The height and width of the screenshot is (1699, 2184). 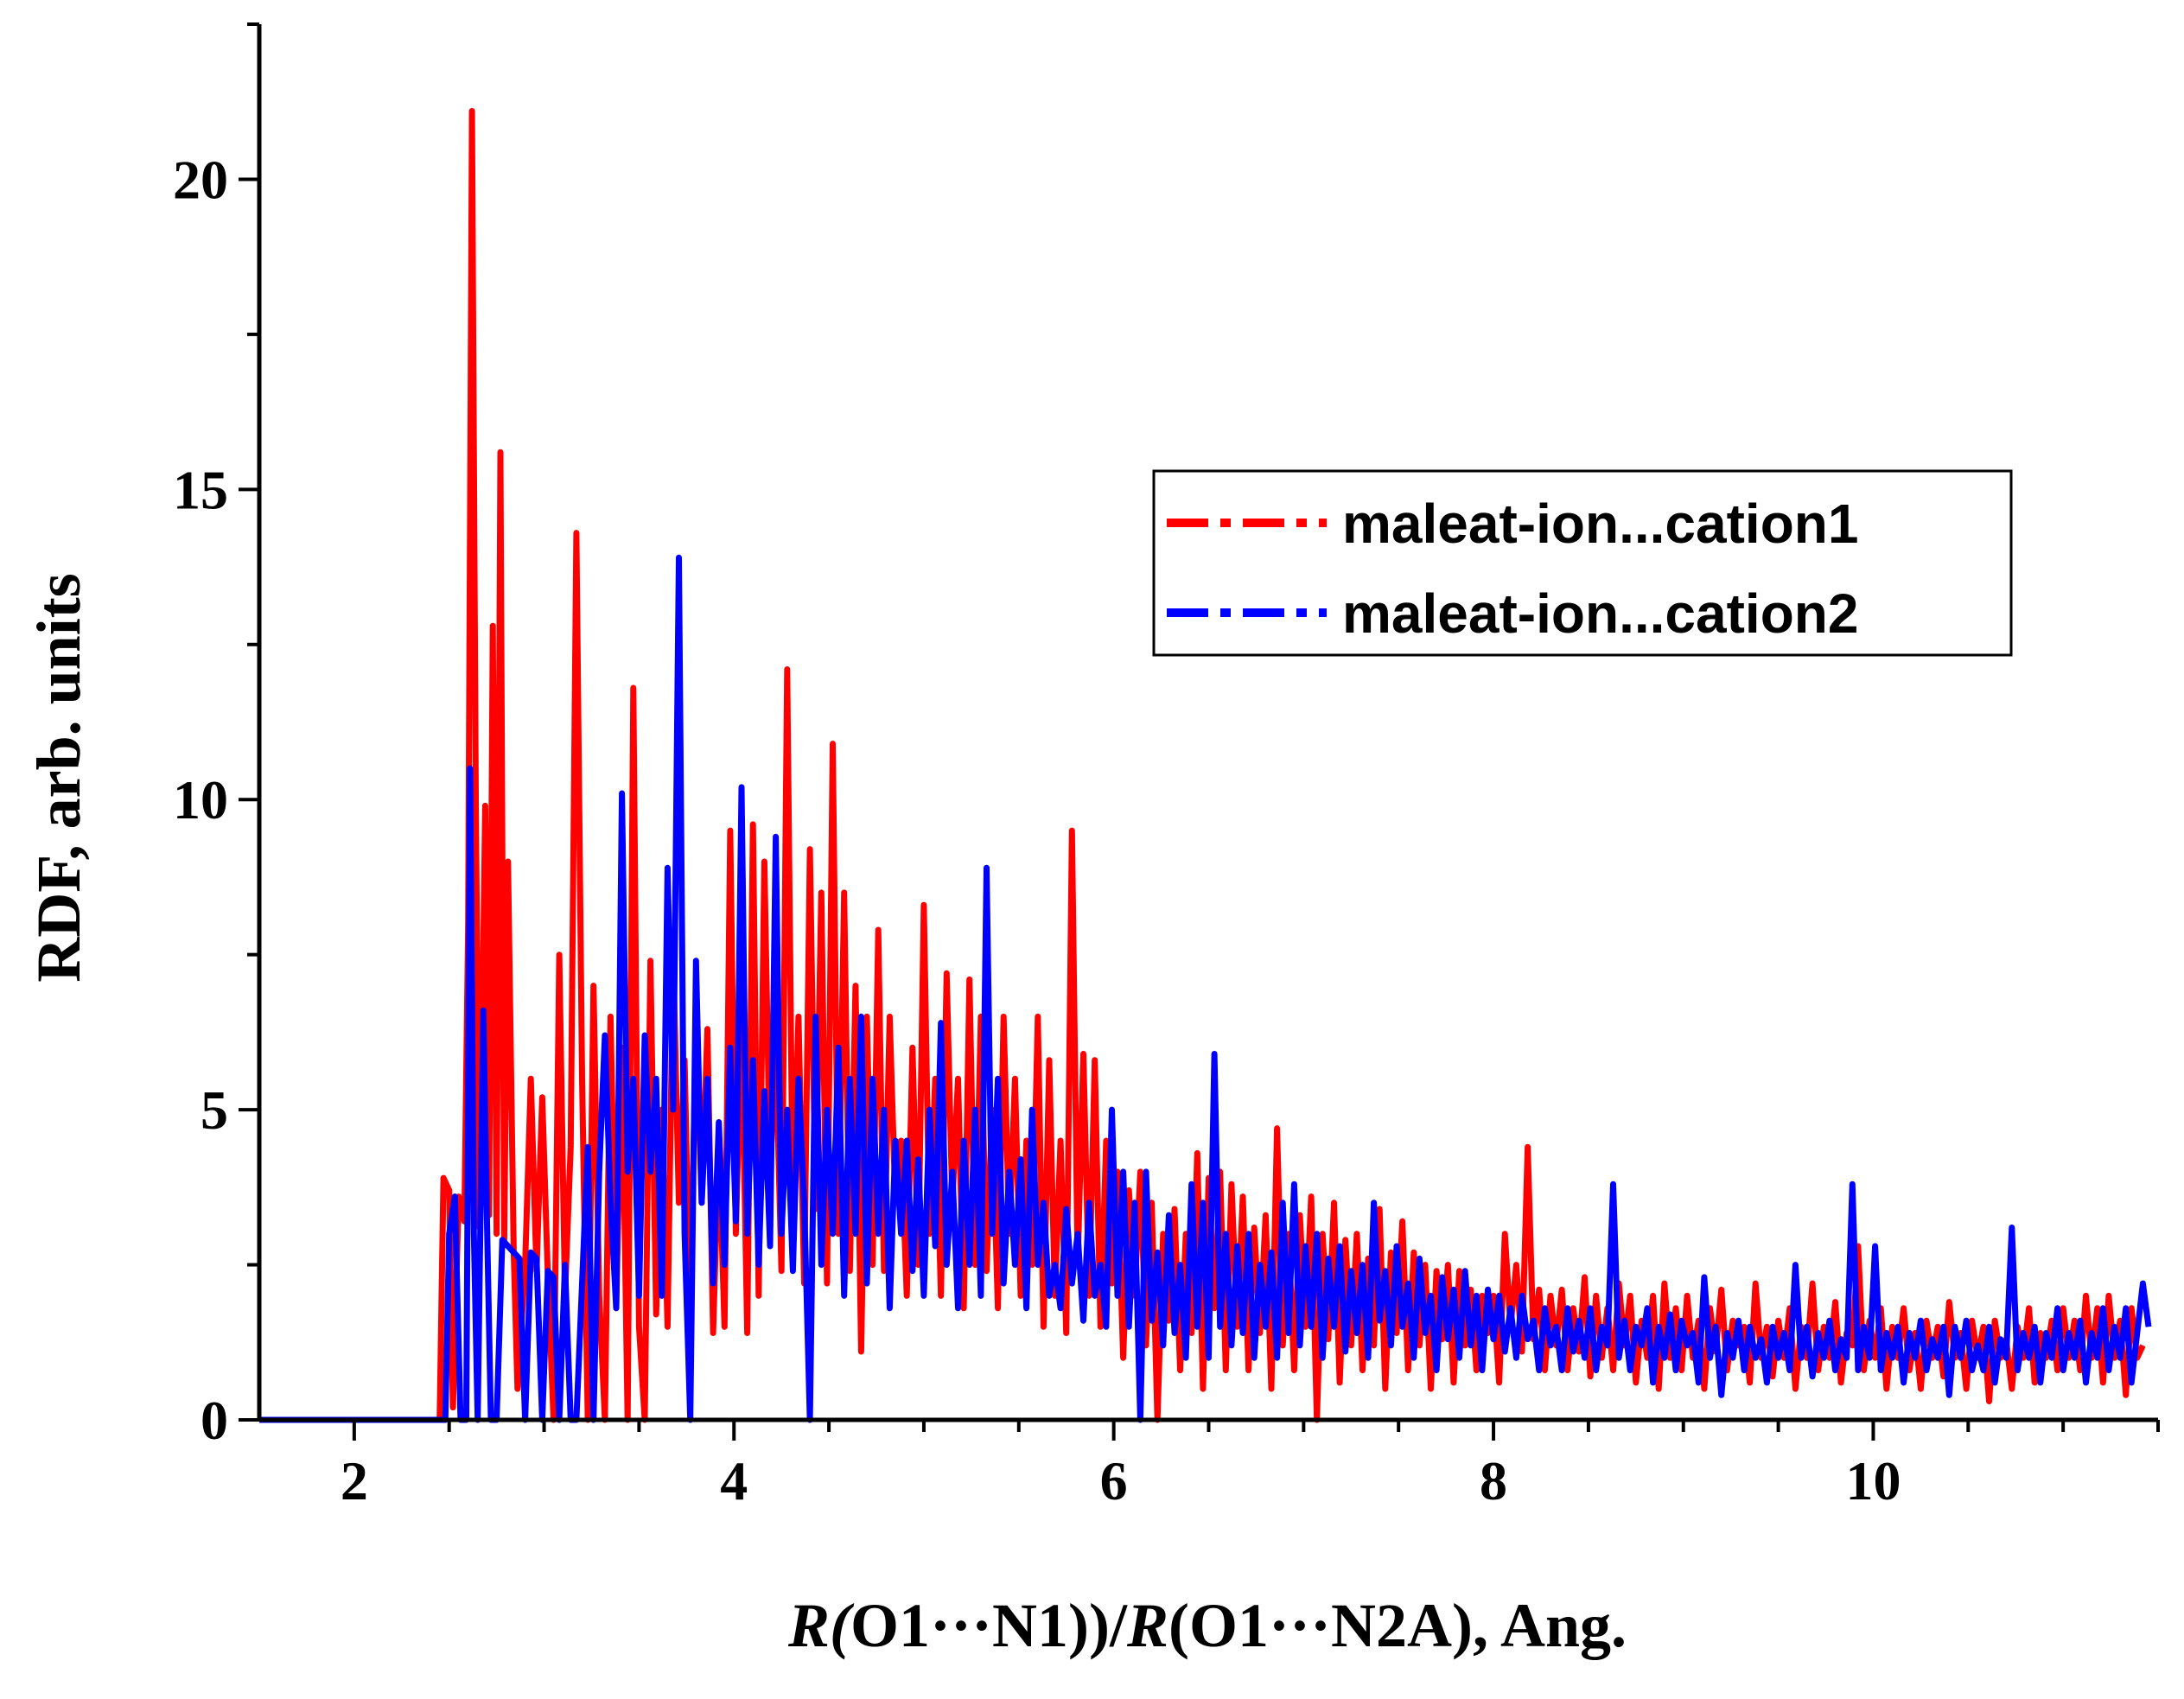 I want to click on y-tick-label: 5, so click(x=215, y=1110).